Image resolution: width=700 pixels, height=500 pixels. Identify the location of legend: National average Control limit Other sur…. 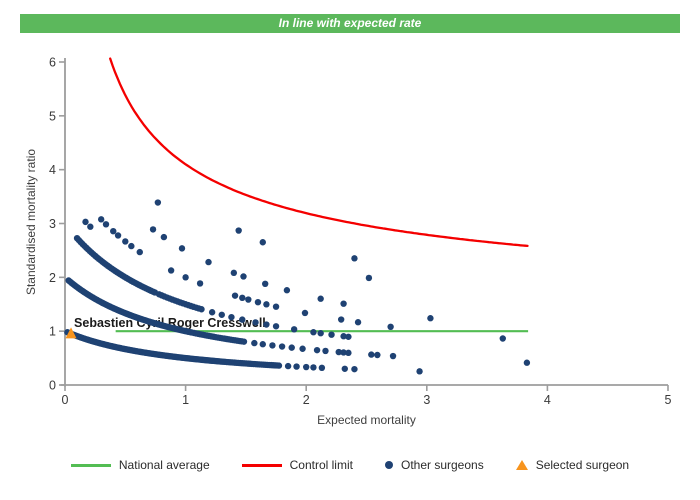
(350, 465).